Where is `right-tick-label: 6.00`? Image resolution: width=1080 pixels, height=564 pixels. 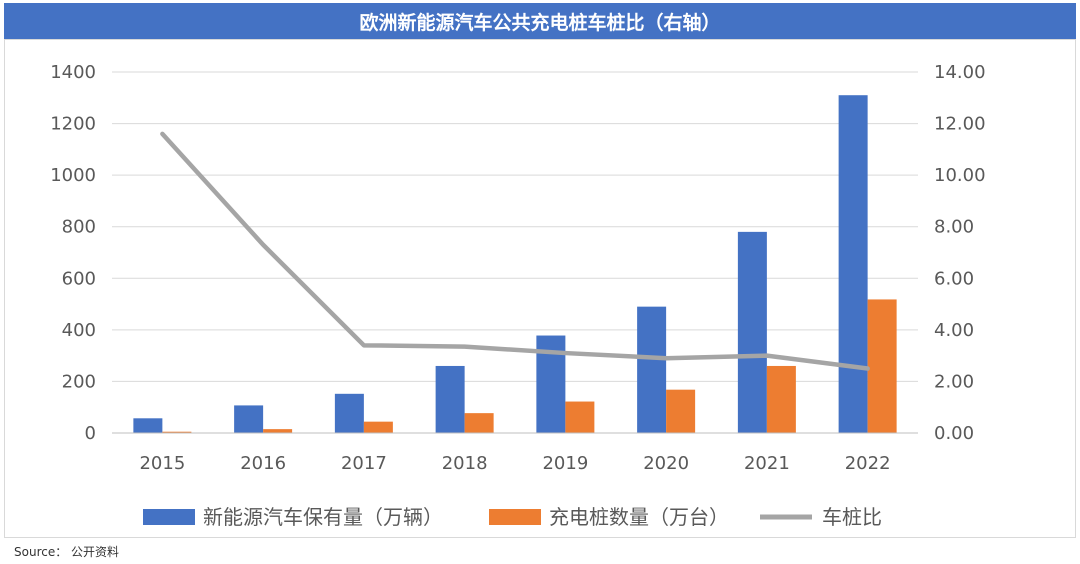 right-tick-label: 6.00 is located at coordinates (954, 278).